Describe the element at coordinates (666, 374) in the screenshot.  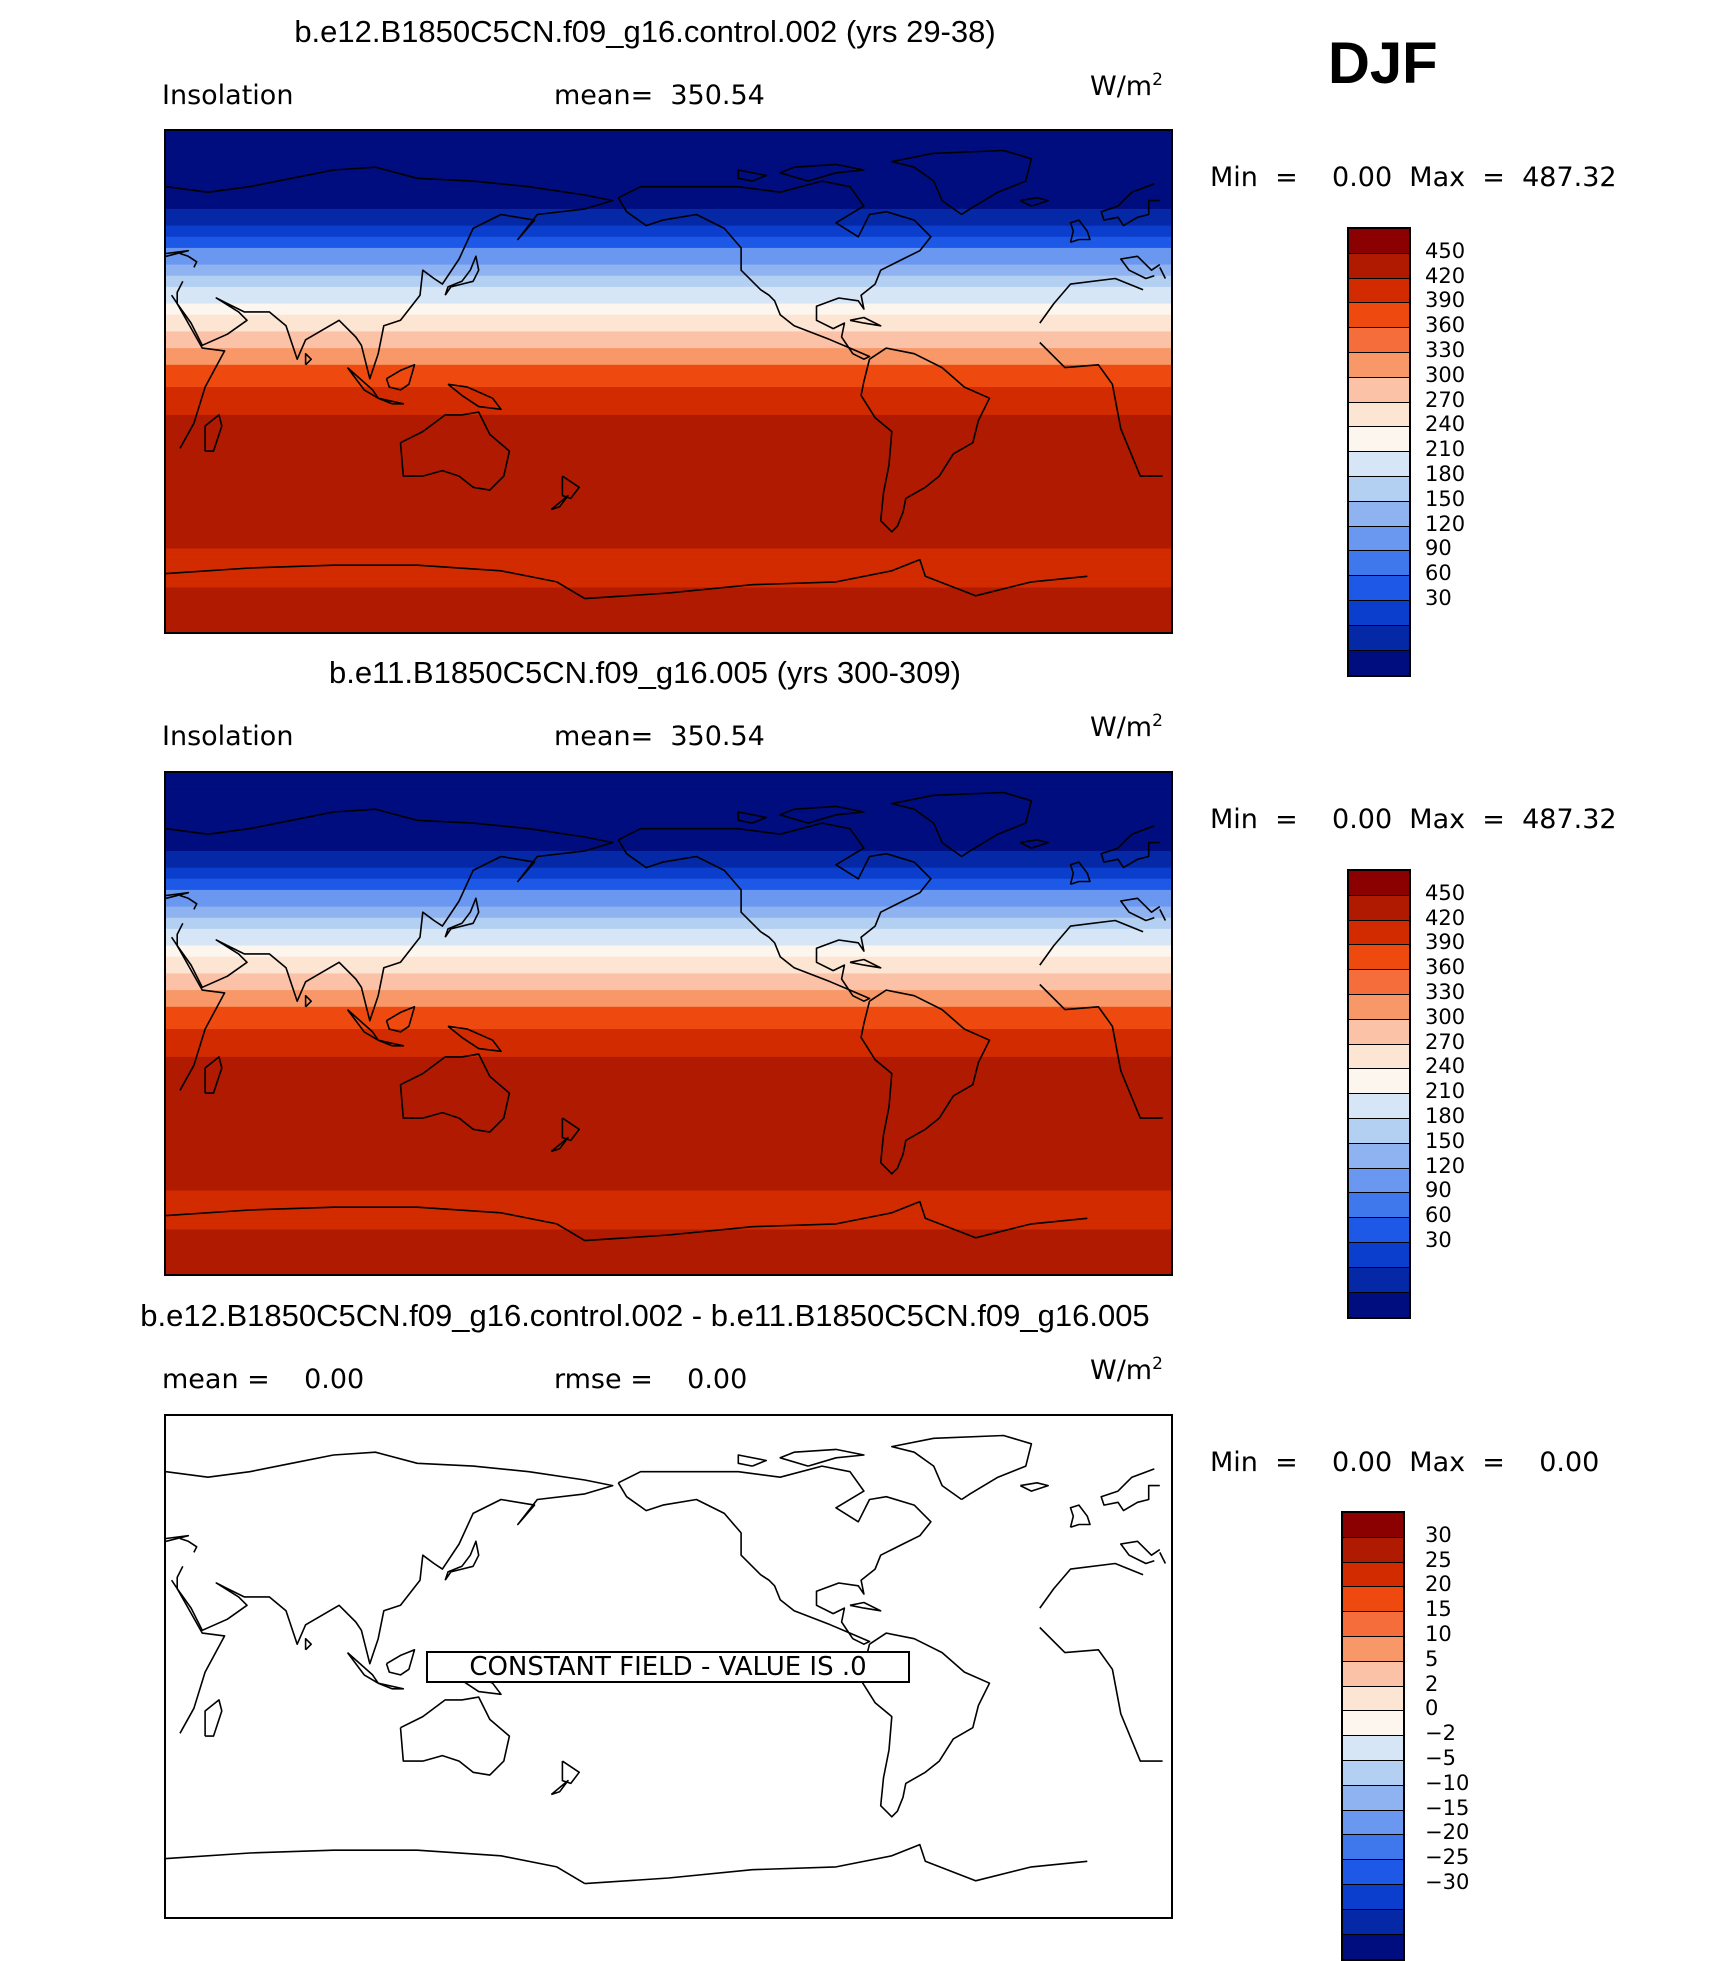
I see `panel-1-coastlines` at that location.